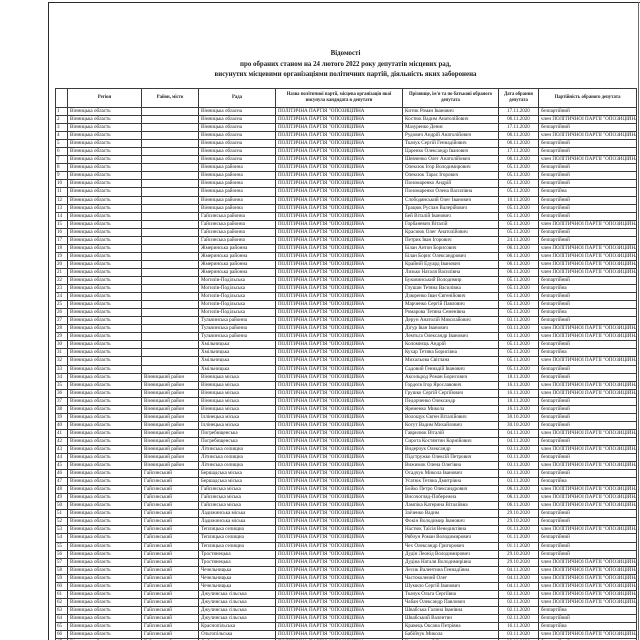  What do you see at coordinates (450, 136) in the screenshot?
I see `cell-deputy-name: Рудович Андрій Анатолійович` at bounding box center [450, 136].